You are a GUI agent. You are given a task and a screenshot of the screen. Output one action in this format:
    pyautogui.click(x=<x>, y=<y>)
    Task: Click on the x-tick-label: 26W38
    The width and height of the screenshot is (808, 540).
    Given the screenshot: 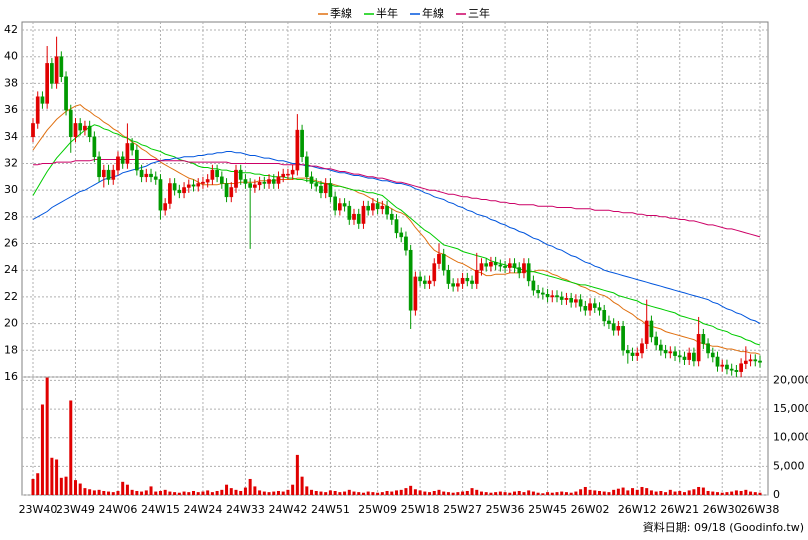 What is the action you would take?
    pyautogui.click(x=760, y=509)
    